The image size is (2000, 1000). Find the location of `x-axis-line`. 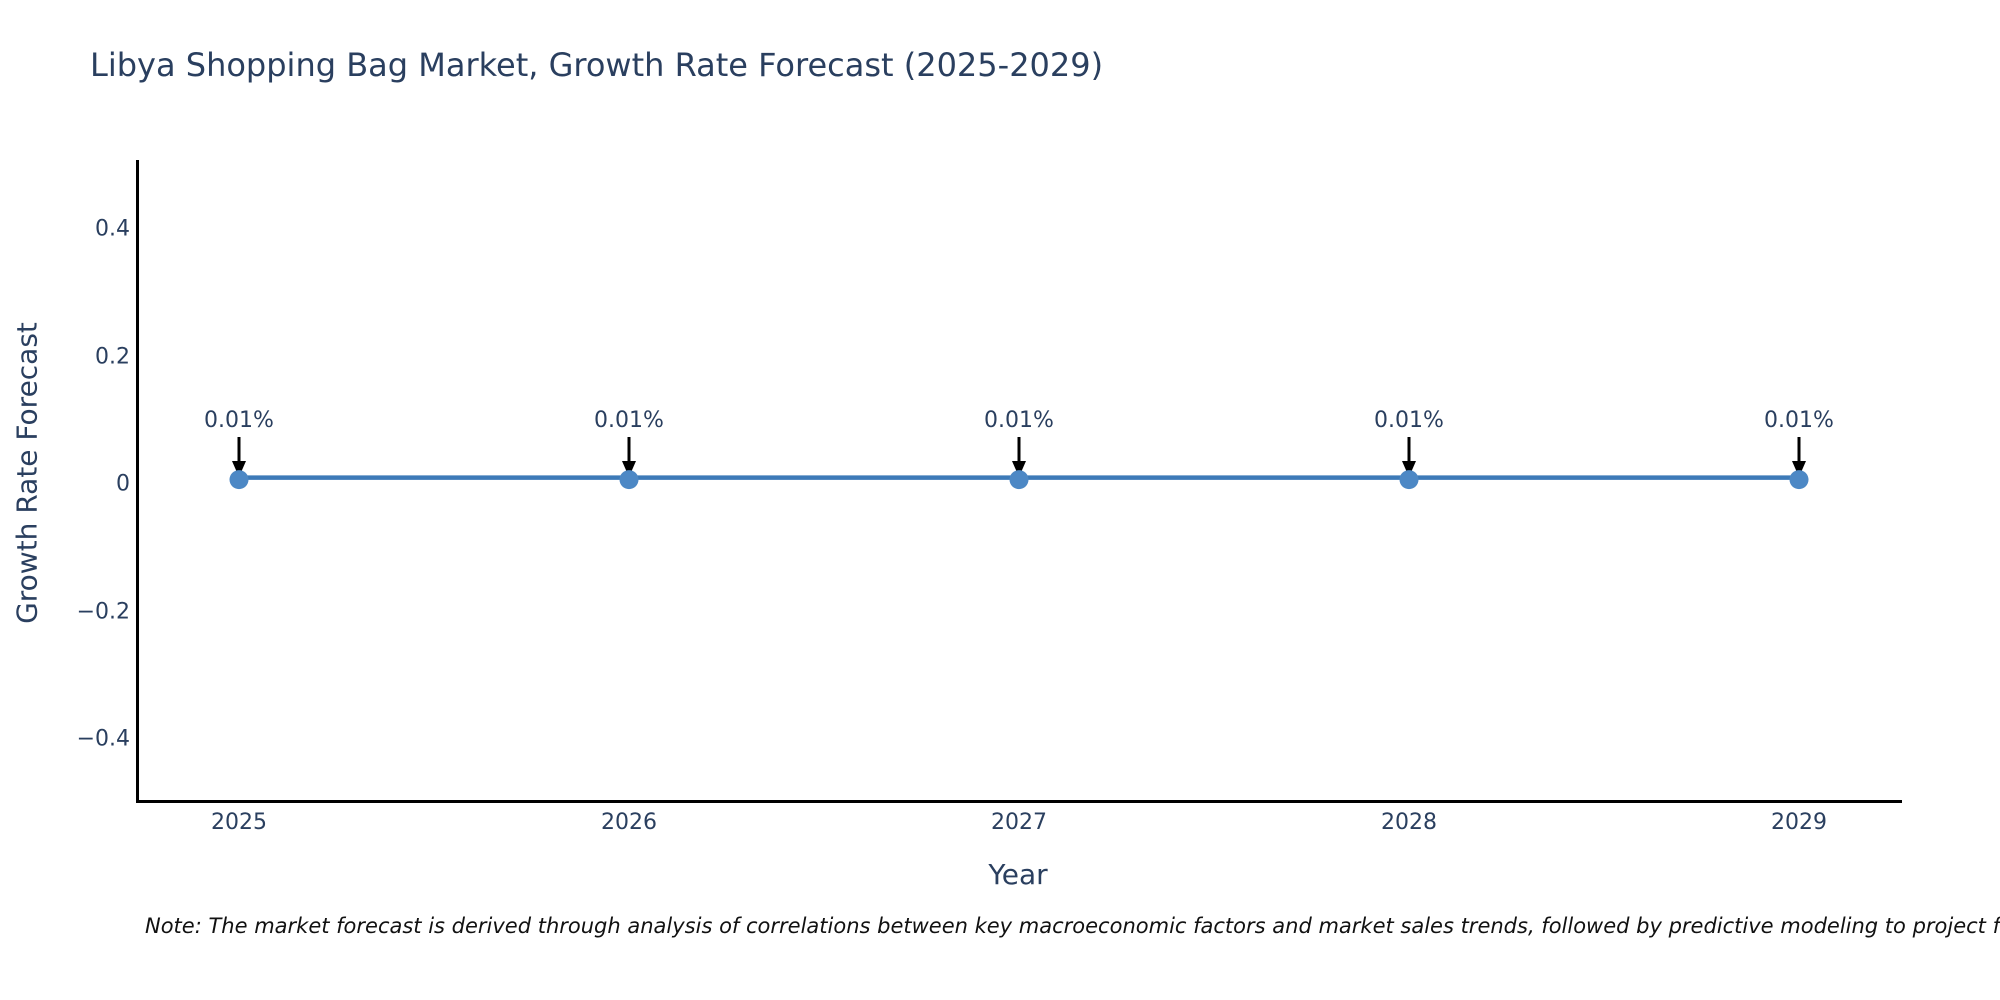

x-axis-line is located at coordinates (1019, 801).